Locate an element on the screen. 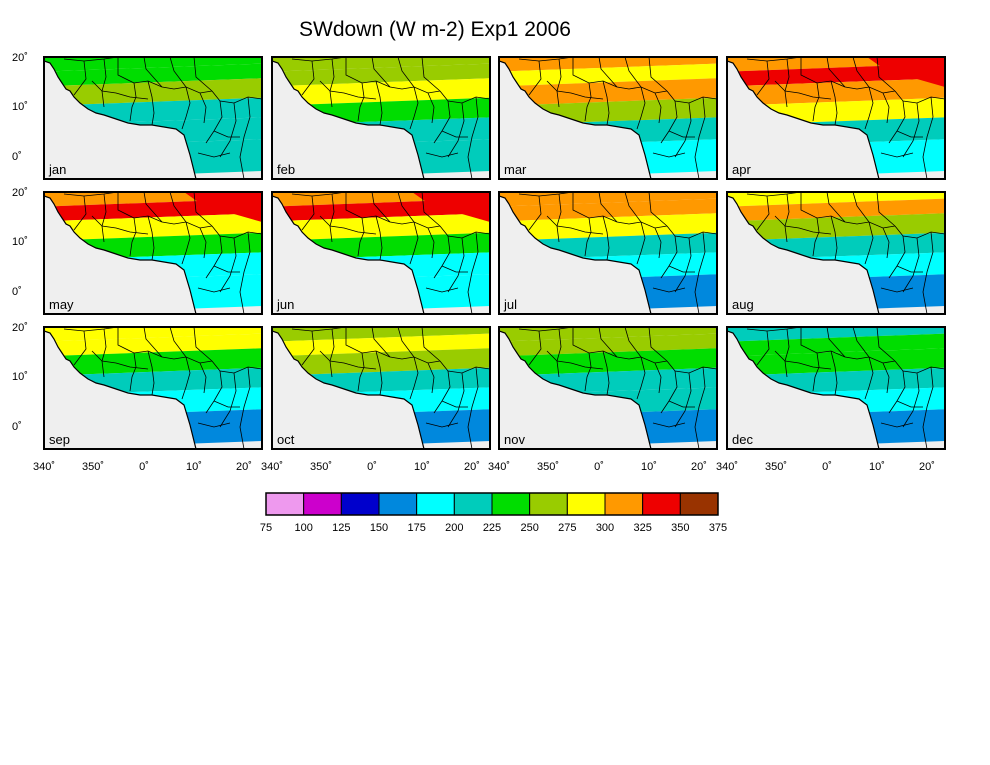 This screenshot has height=765, width=990. colorbar-tick-label: 250 is located at coordinates (529, 528).